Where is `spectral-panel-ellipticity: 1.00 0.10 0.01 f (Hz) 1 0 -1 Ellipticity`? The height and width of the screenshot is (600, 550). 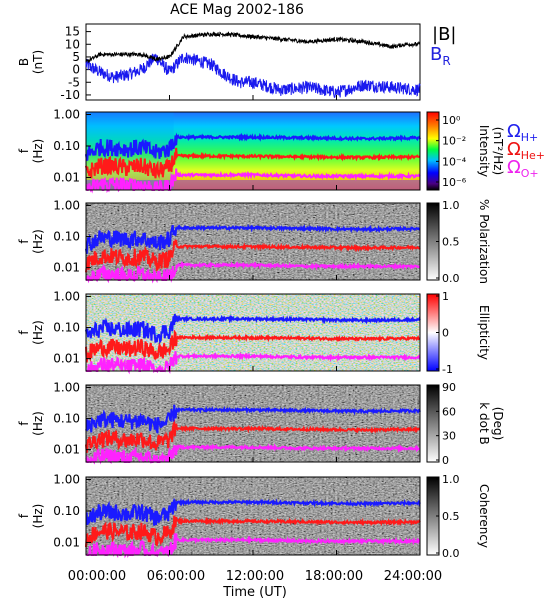 spectral-panel-ellipticity: 1.00 0.10 0.01 f (Hz) 1 0 -1 Ellipticity is located at coordinates (254, 332).